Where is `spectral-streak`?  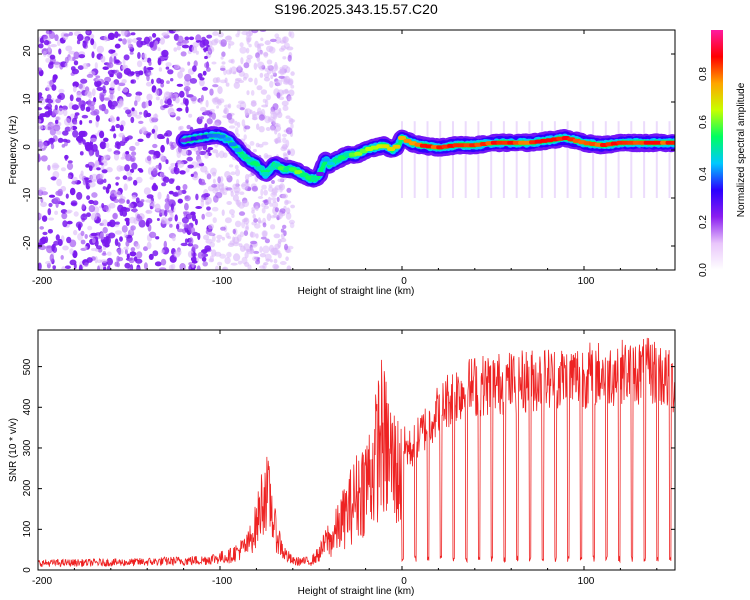
spectral-streak is located at coordinates (605, 159).